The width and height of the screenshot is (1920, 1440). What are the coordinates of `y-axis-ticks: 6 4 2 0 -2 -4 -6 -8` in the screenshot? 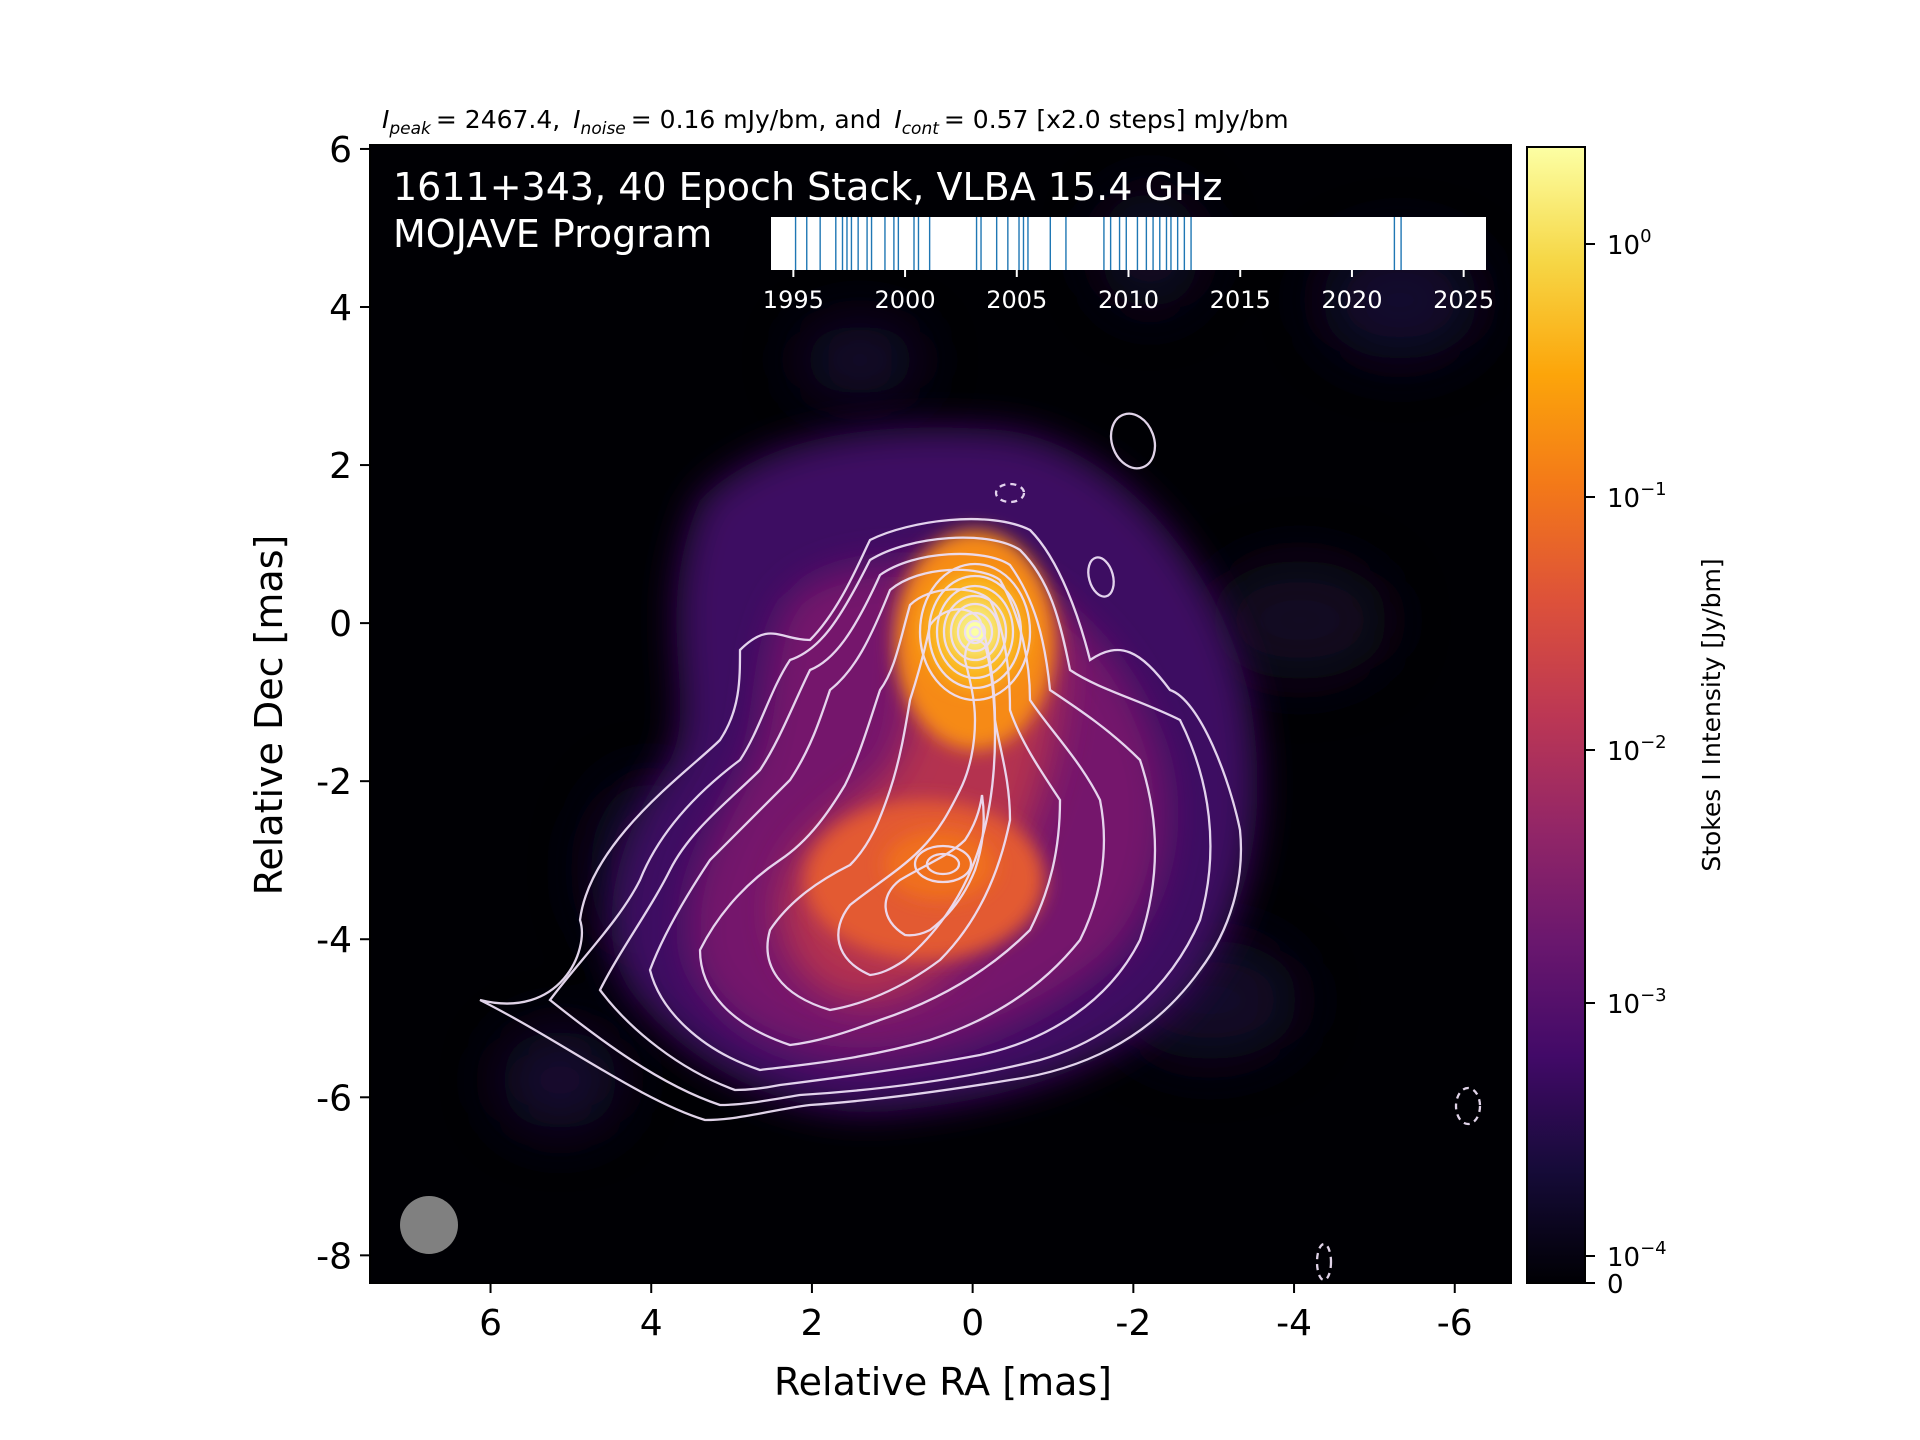 It's located at (343, 703).